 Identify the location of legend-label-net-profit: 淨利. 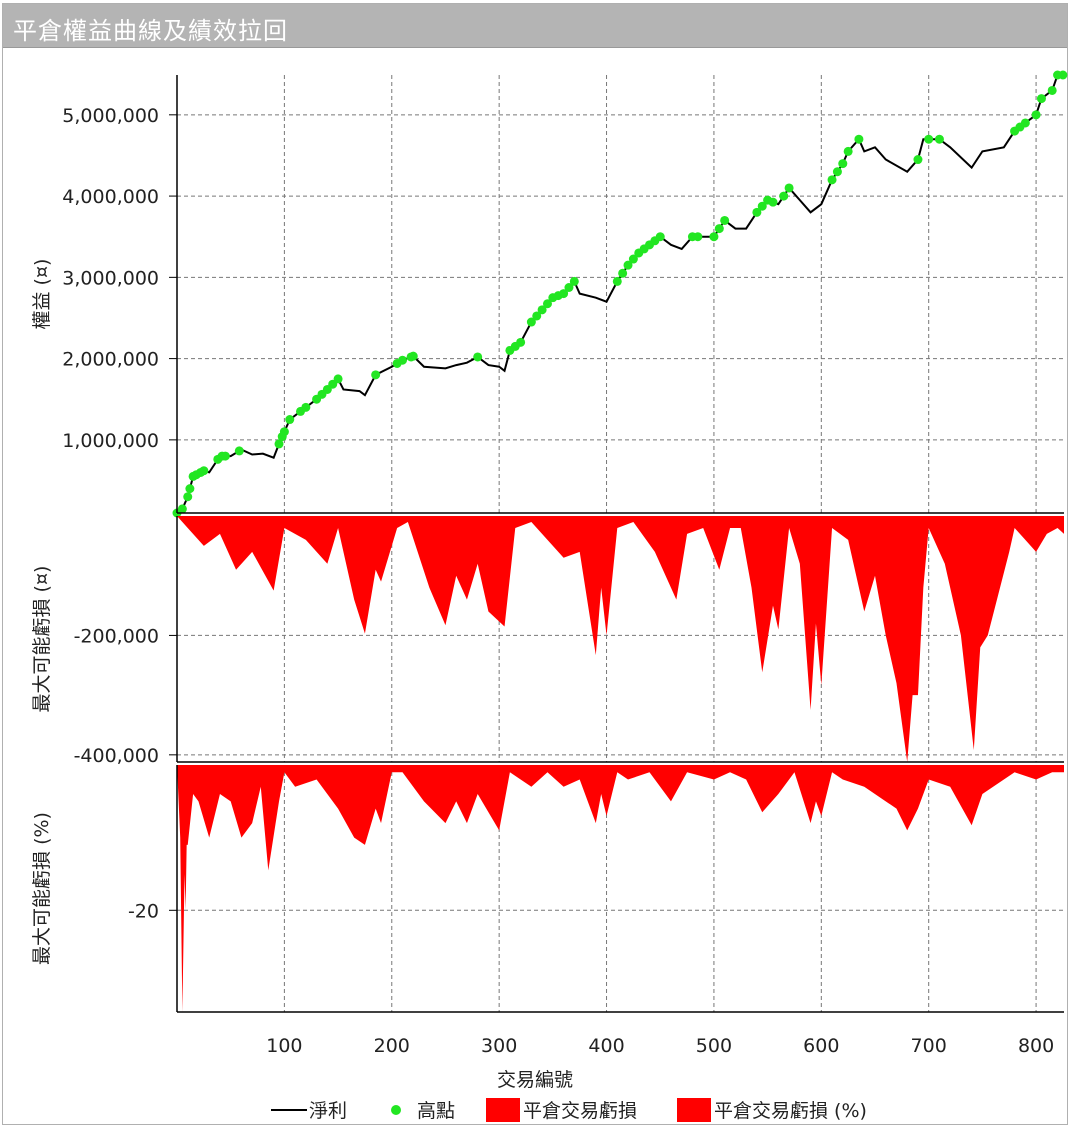
(328, 1111).